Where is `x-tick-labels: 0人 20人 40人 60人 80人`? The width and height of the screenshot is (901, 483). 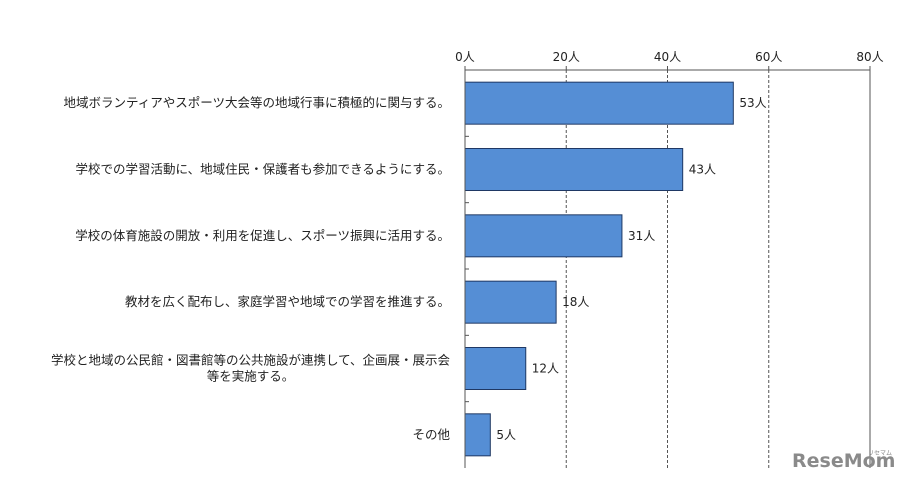 x-tick-labels: 0人 20人 40人 60人 80人 is located at coordinates (669, 57).